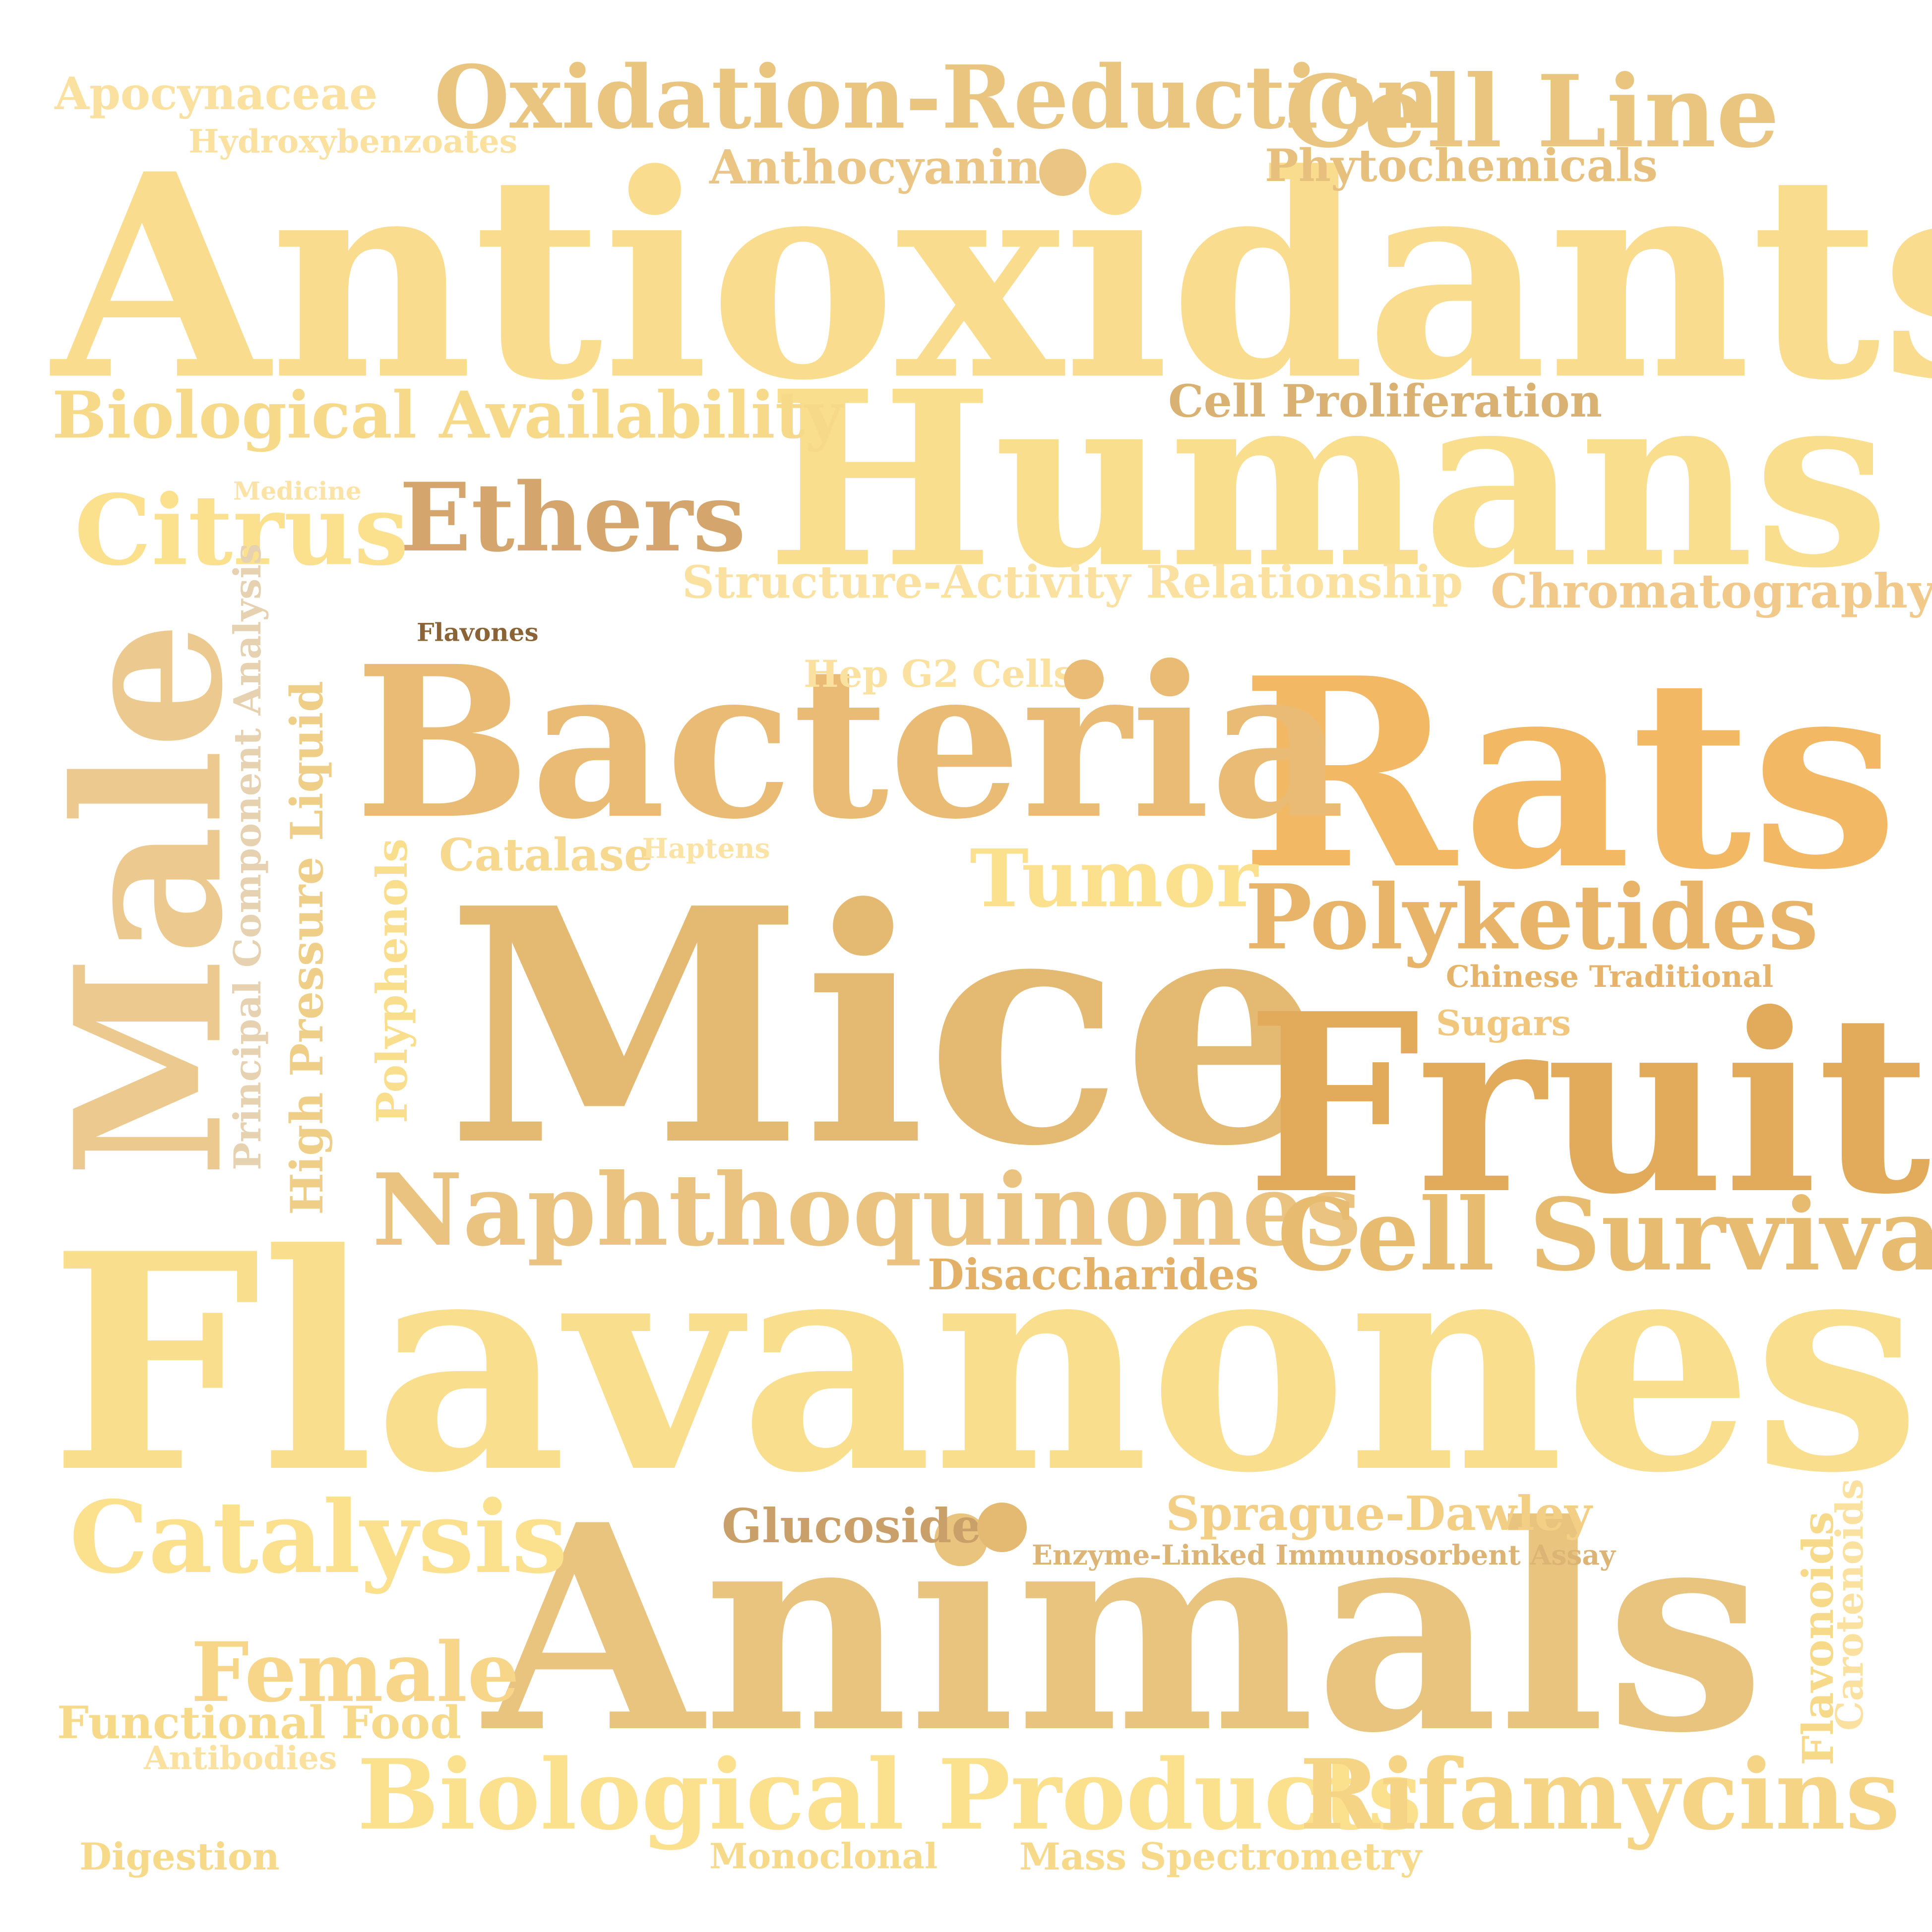 The width and height of the screenshot is (1932, 1932). Describe the element at coordinates (546, 855) in the screenshot. I see `word-catalase: Catalase` at that location.